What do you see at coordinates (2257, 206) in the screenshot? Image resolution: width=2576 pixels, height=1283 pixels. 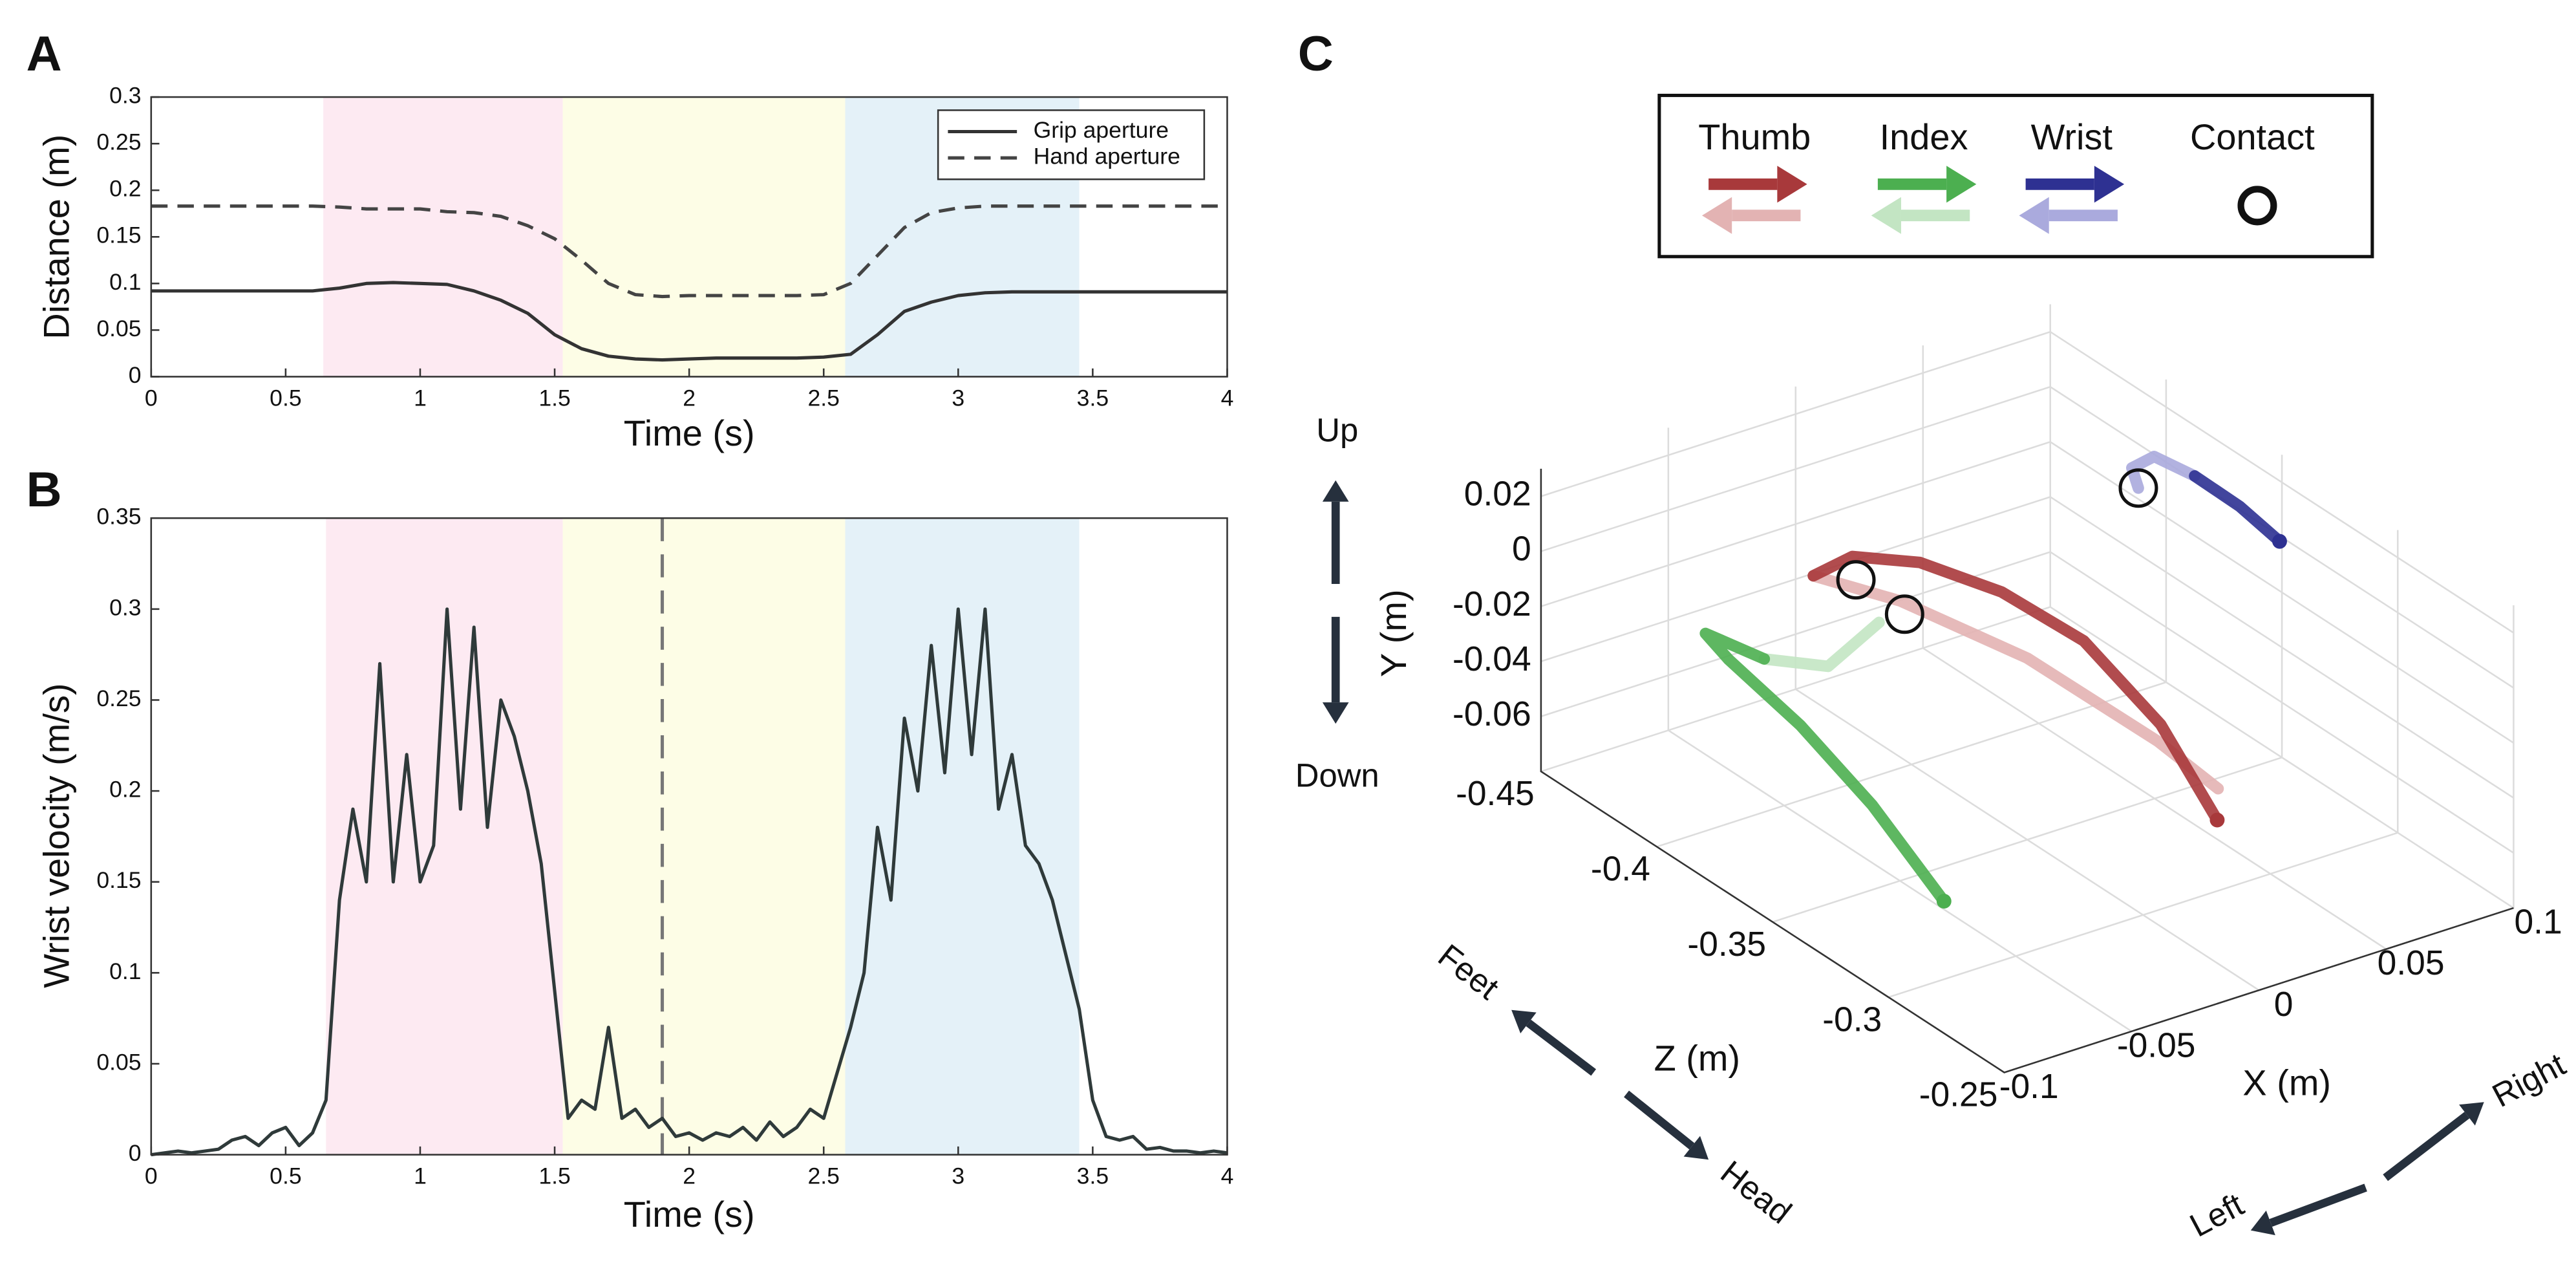 I see `legend-contact` at bounding box center [2257, 206].